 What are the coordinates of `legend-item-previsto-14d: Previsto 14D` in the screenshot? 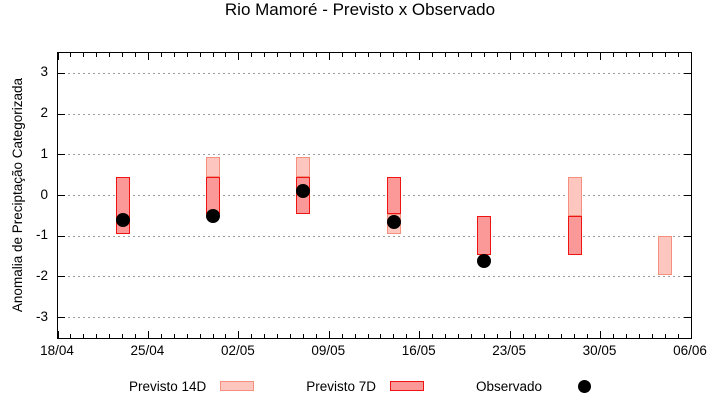 It's located at (191, 386).